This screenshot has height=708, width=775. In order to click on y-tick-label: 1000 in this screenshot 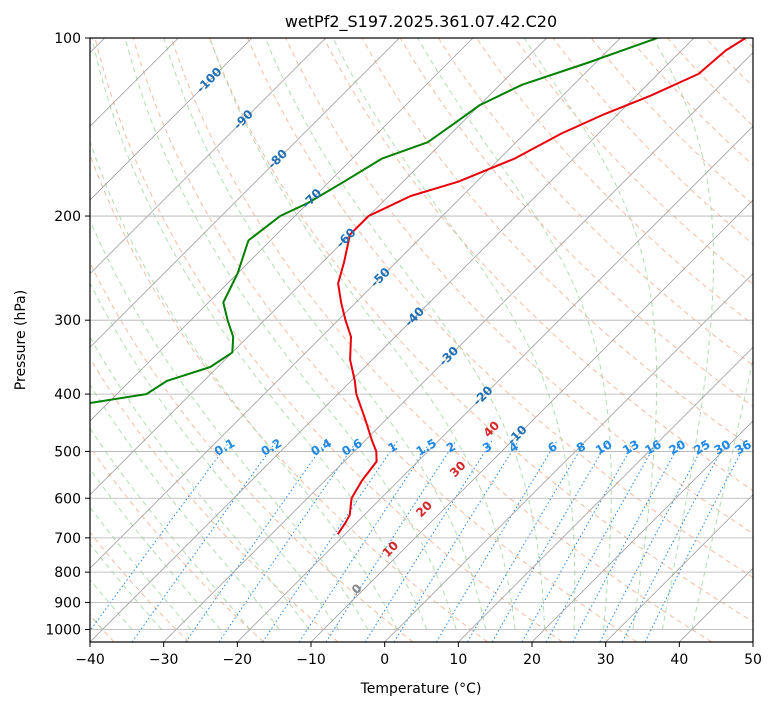, I will do `click(63, 630)`.